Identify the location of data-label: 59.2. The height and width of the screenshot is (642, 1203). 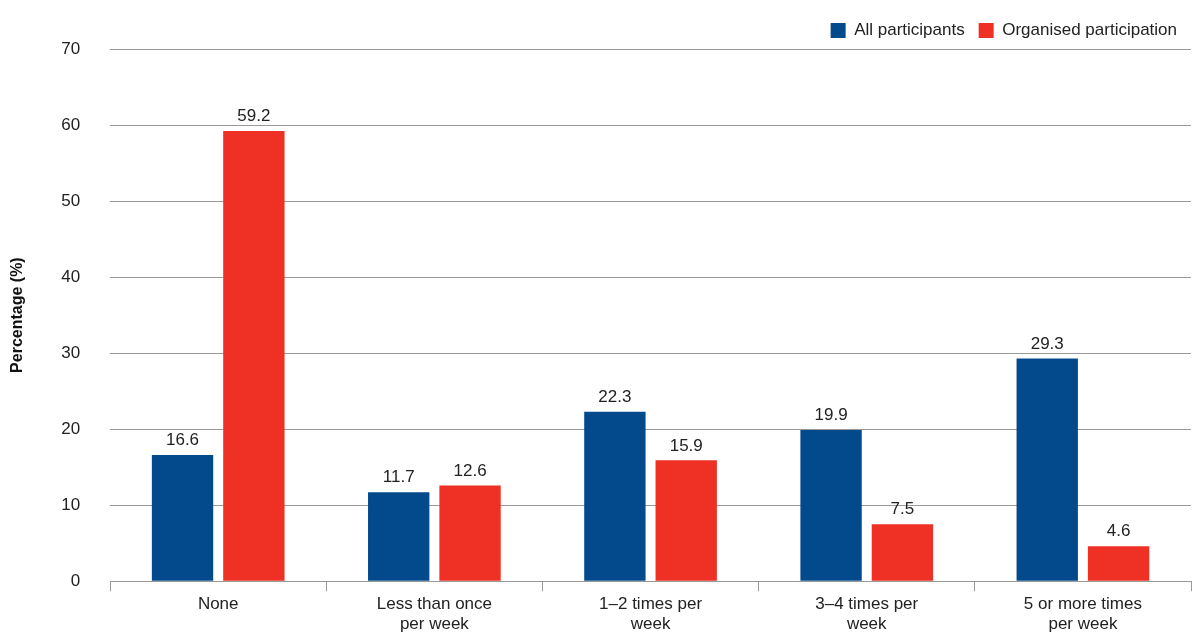
(254, 116).